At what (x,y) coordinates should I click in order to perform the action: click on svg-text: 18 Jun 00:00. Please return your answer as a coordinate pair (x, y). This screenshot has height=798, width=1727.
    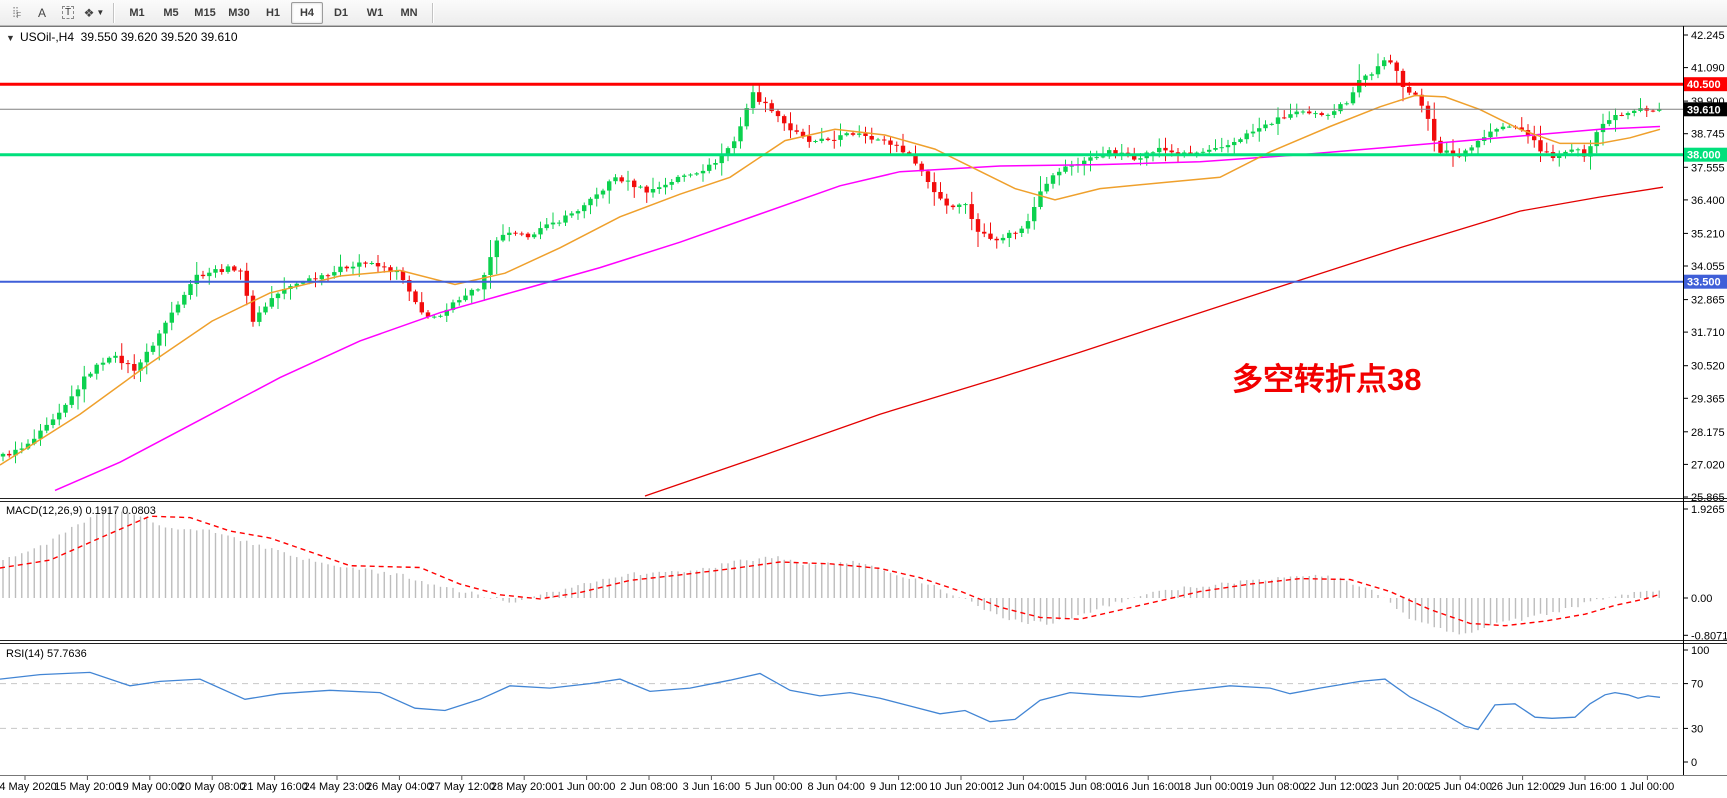
    Looking at the image, I should click on (1211, 787).